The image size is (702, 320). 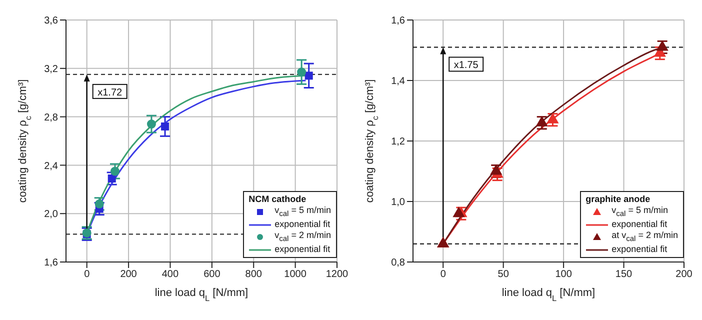 What do you see at coordinates (278, 199) in the screenshot?
I see `legend-title: NCM cathode` at bounding box center [278, 199].